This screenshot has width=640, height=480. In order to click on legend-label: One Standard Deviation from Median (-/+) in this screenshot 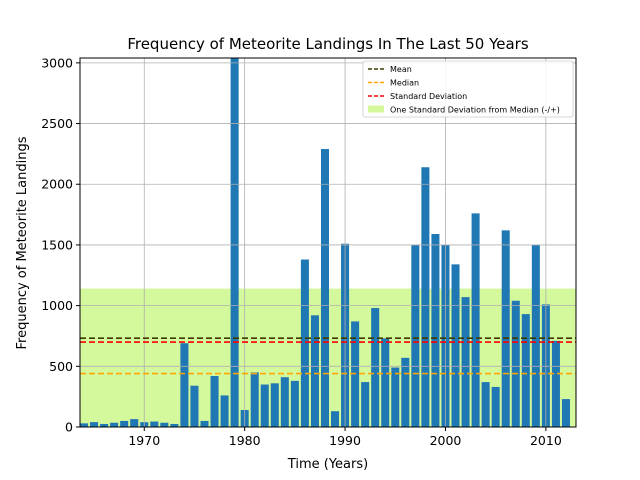, I will do `click(475, 110)`.